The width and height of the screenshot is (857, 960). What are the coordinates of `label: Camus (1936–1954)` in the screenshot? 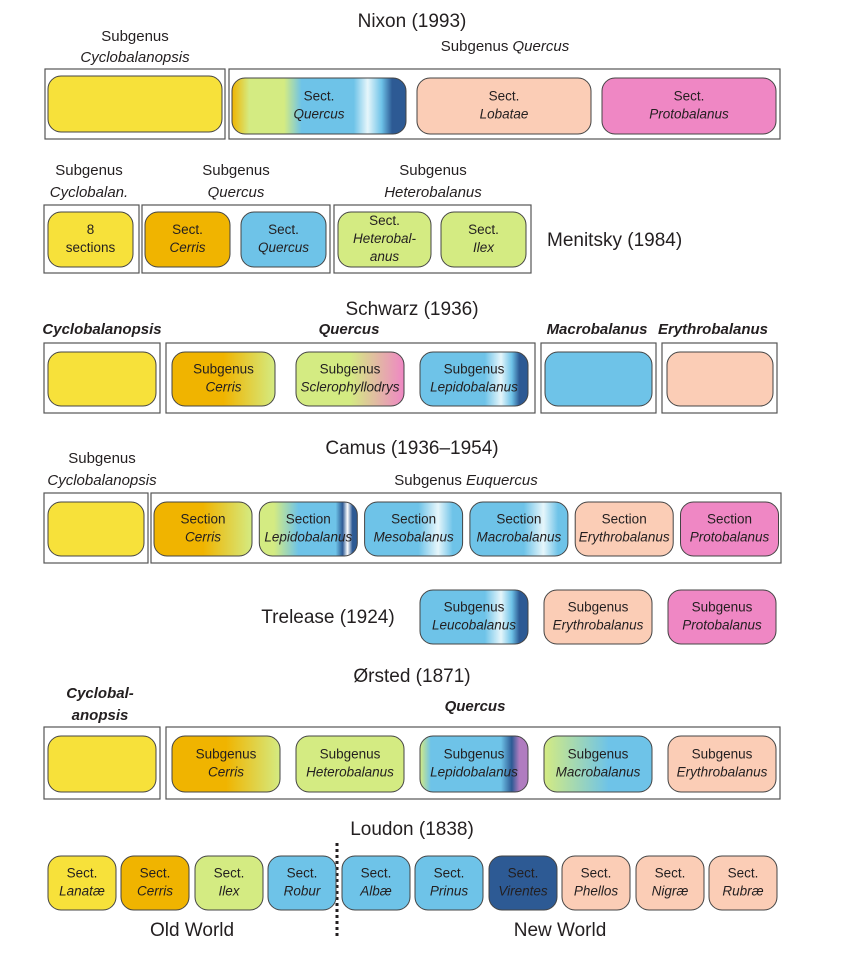 It's located at (411, 448).